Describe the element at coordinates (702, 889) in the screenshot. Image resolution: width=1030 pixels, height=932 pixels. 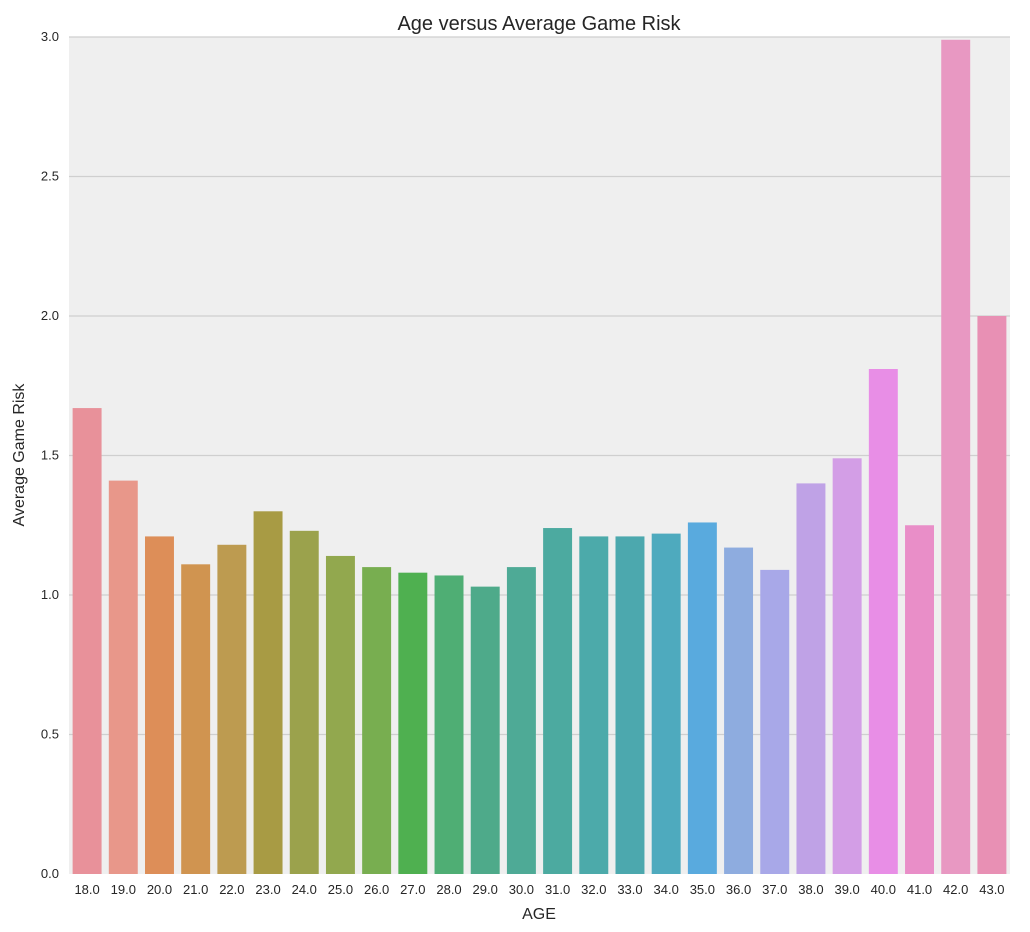
I see `x-tick-label: 35.0` at that location.